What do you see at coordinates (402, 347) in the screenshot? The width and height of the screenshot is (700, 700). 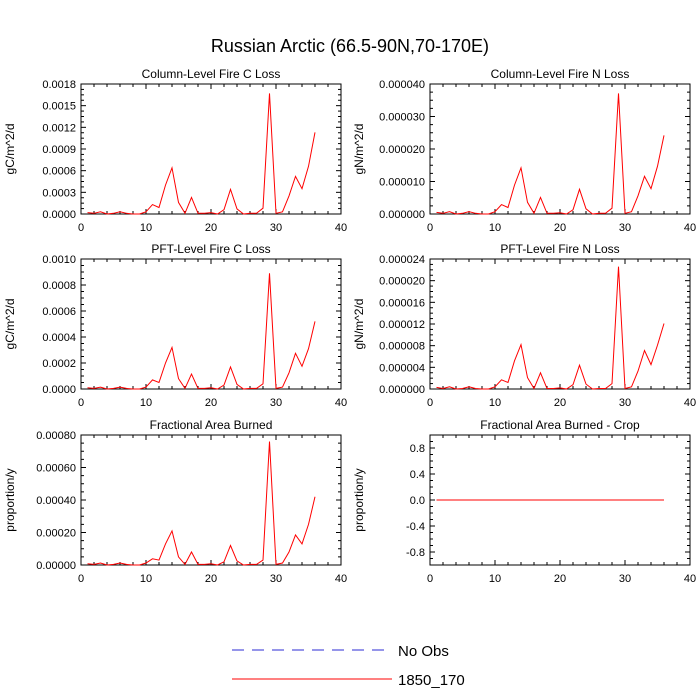 I see `y-tick-label: 0.000008` at bounding box center [402, 347].